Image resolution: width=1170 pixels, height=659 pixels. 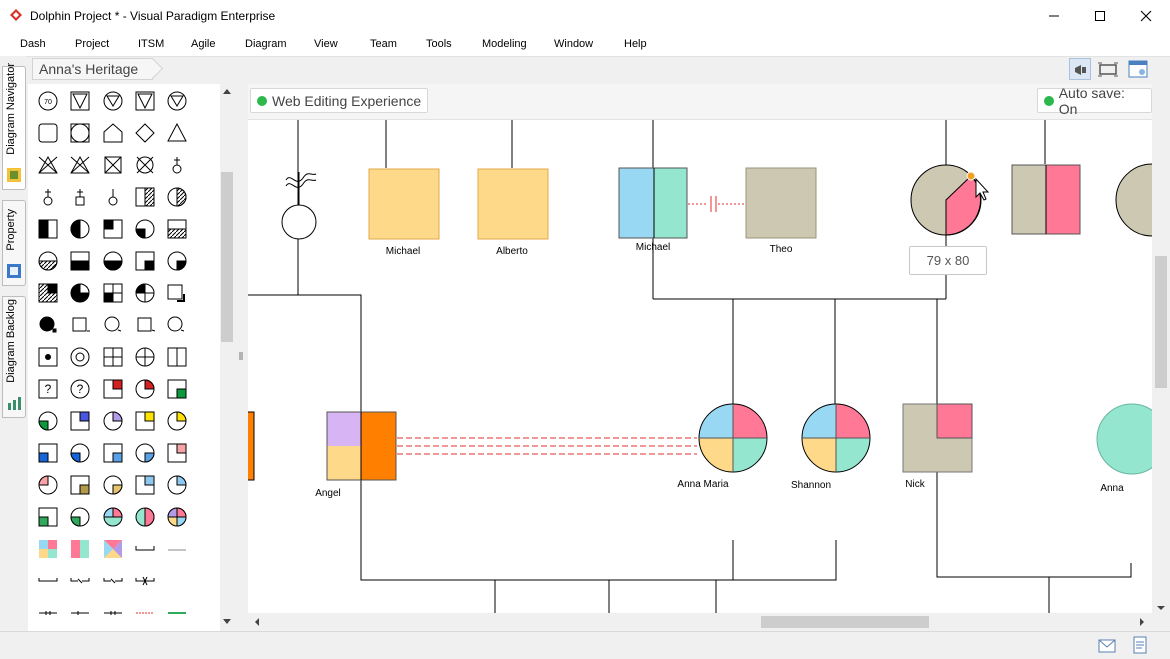 What do you see at coordinates (574, 44) in the screenshot?
I see `menu-window: Window` at bounding box center [574, 44].